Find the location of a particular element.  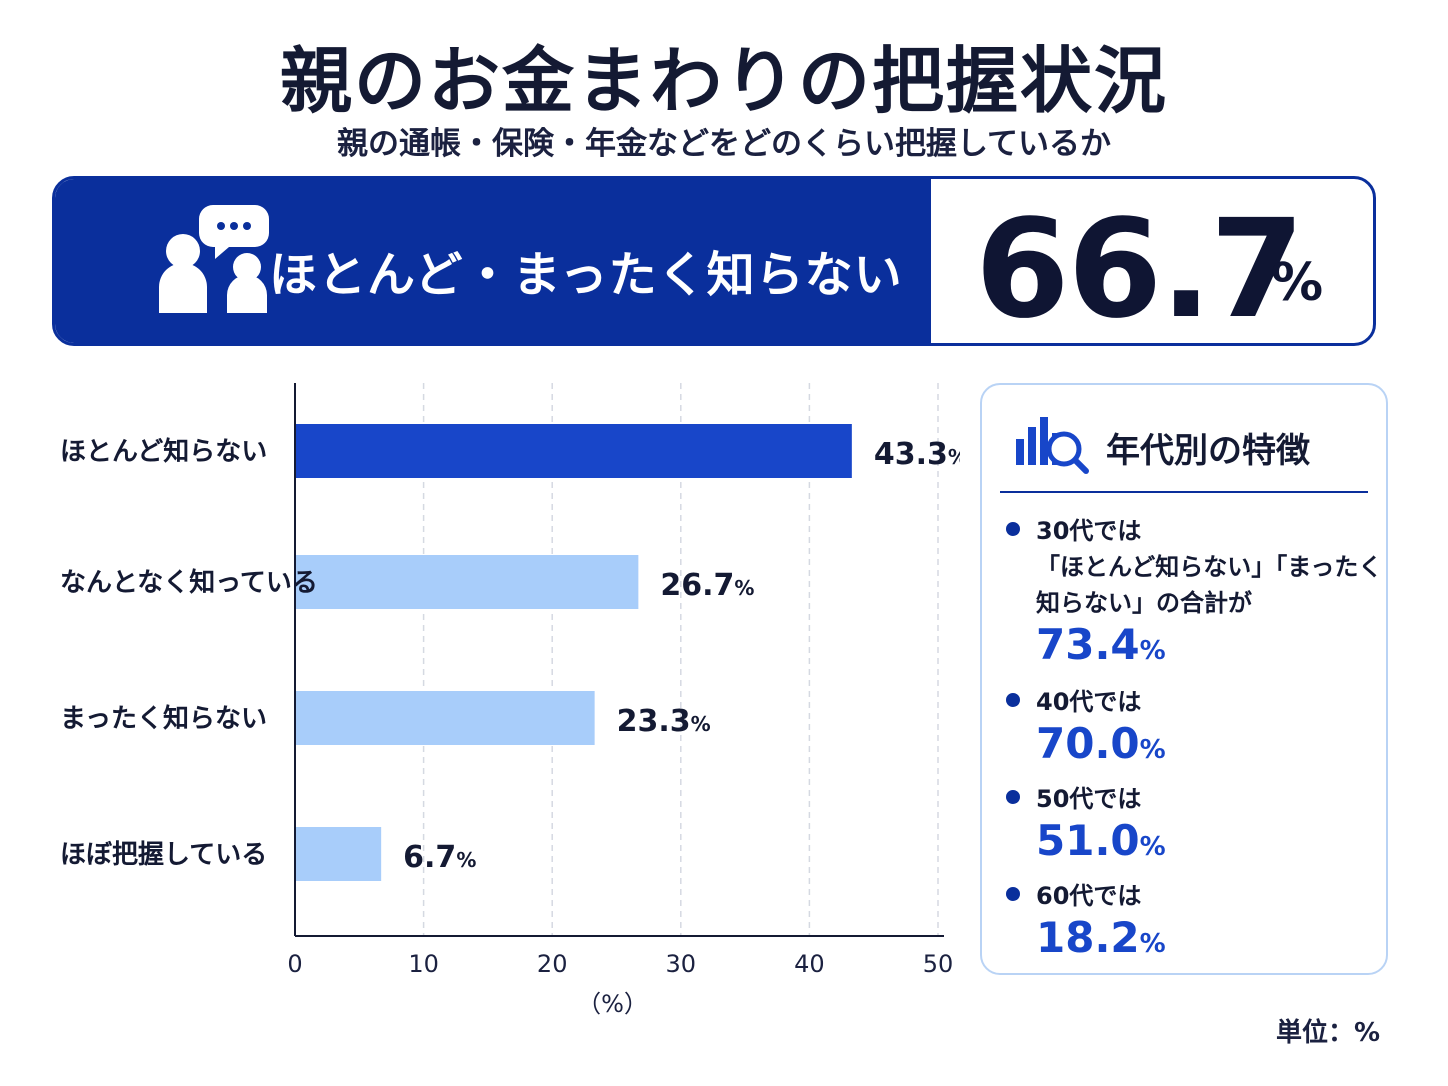

value-number: 6.7 is located at coordinates (429, 857).